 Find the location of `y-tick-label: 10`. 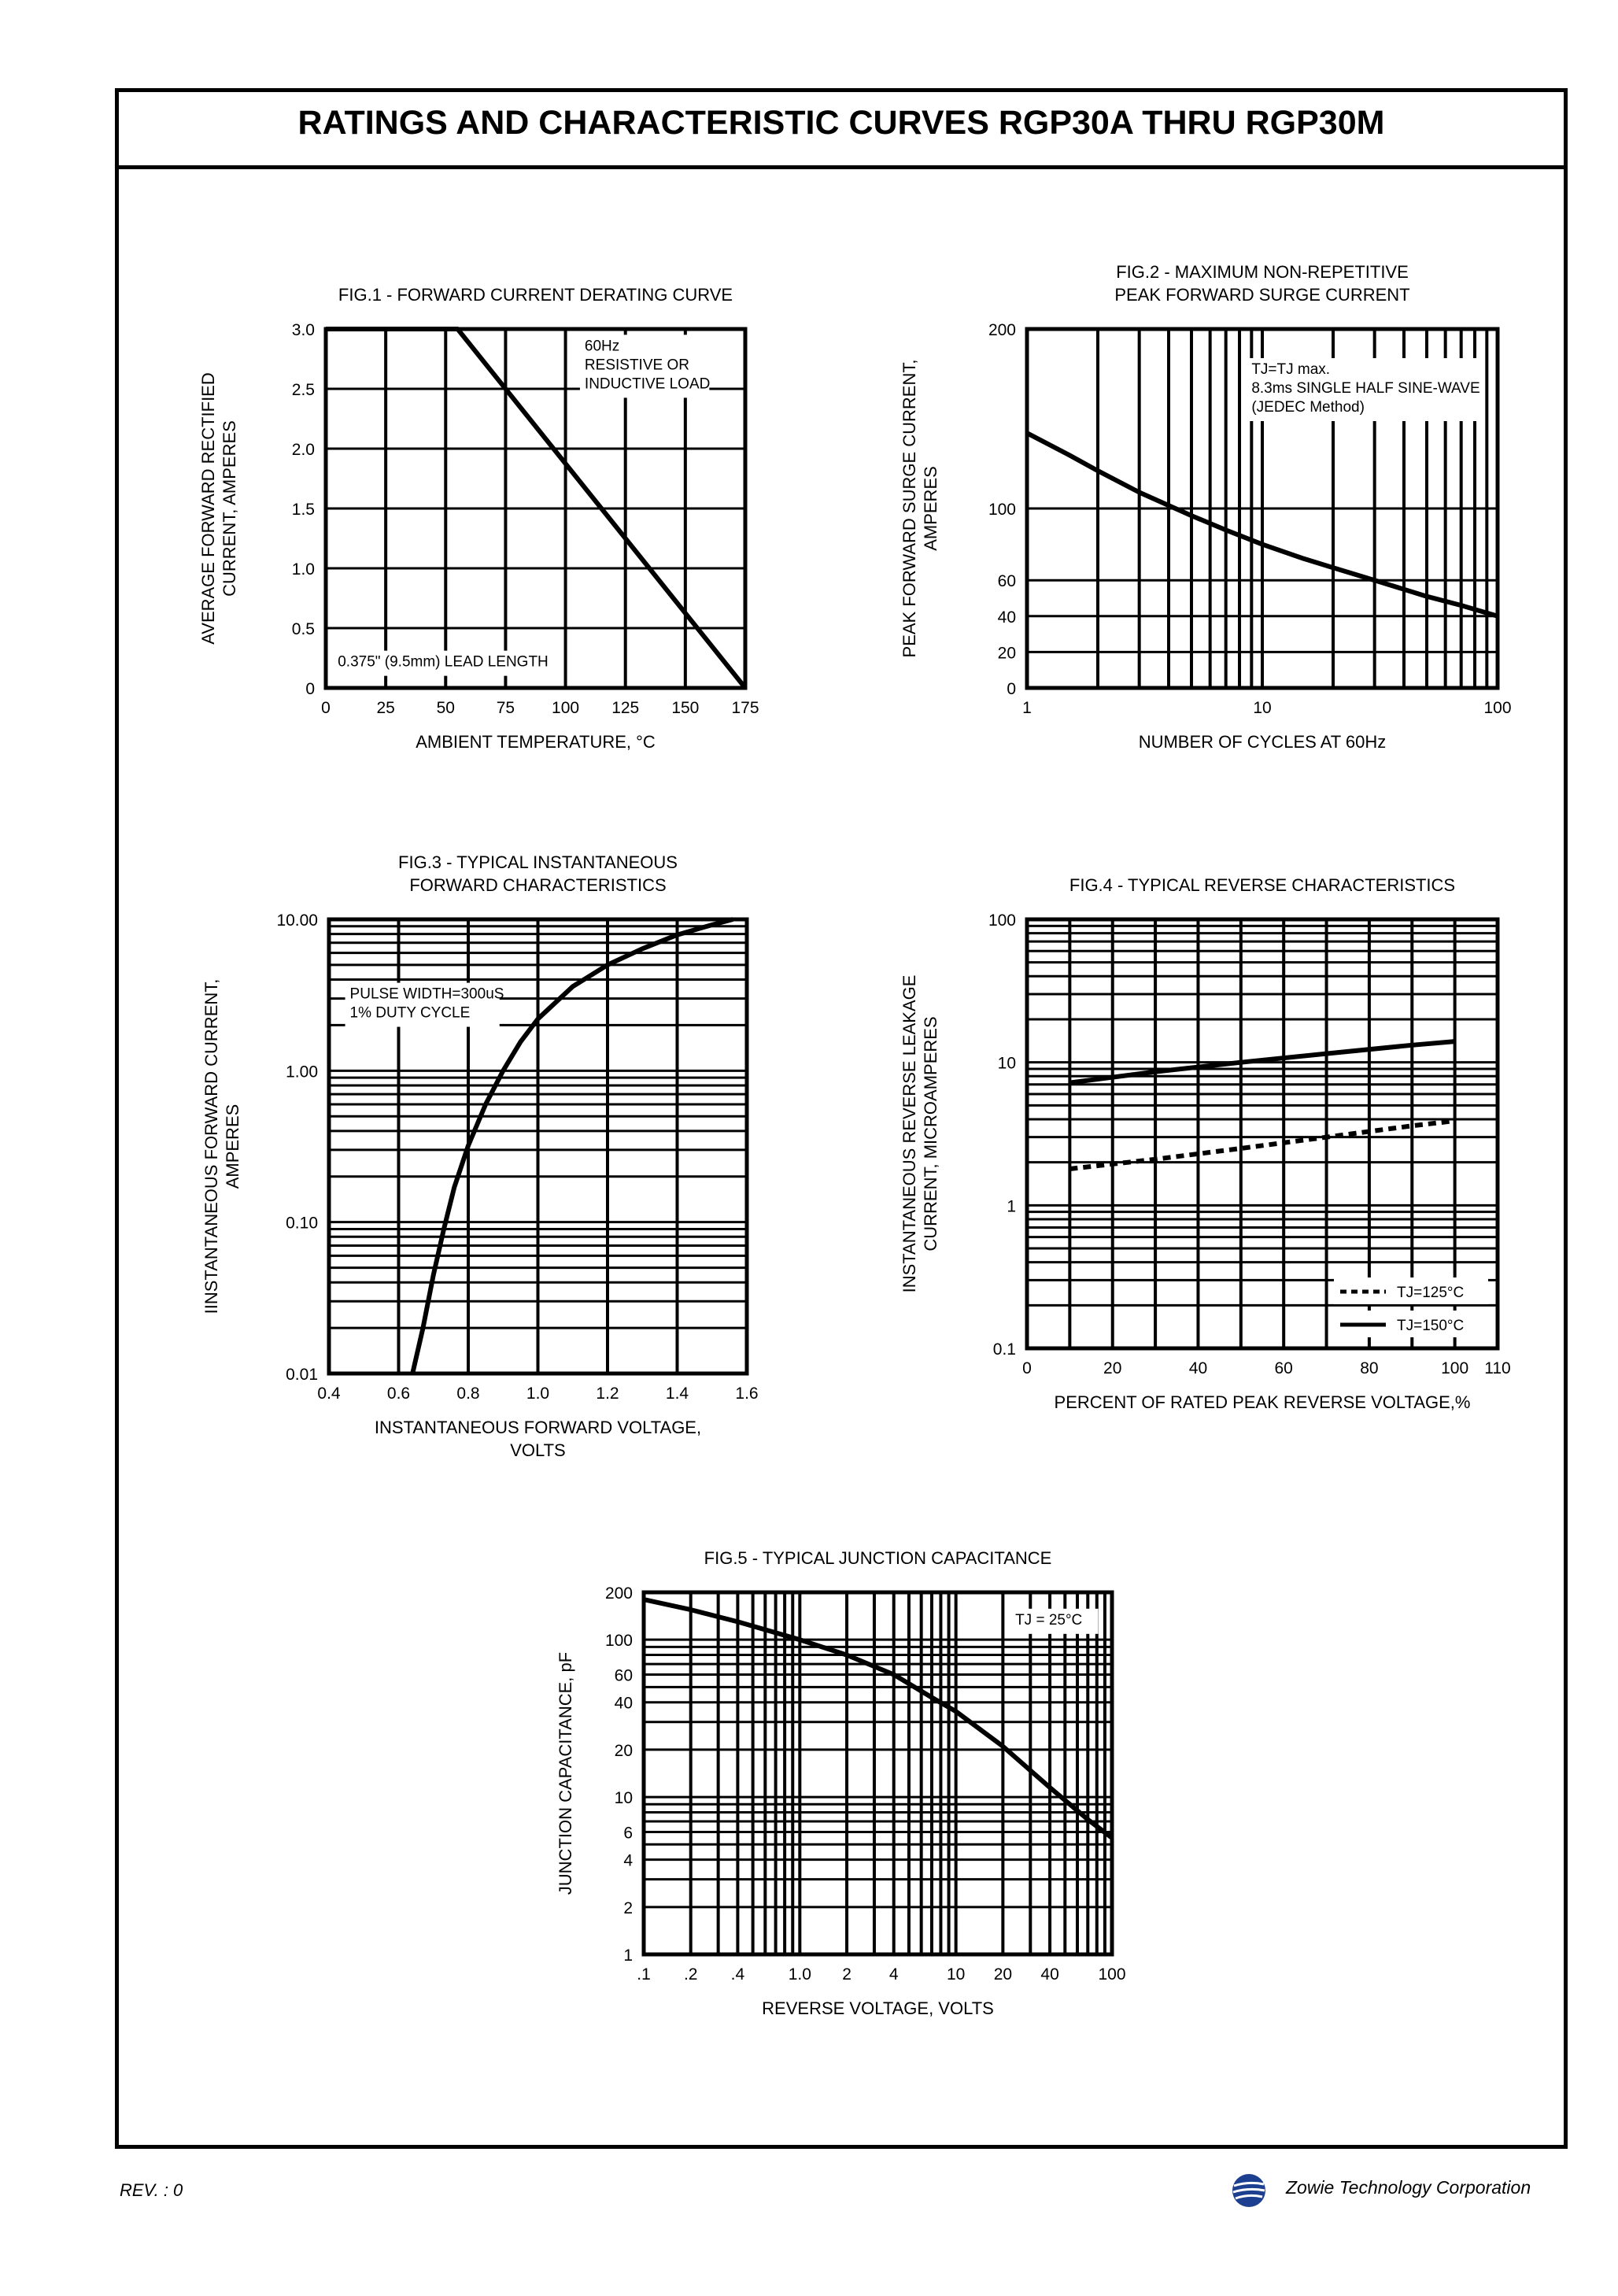

y-tick-label: 10 is located at coordinates (624, 1798).